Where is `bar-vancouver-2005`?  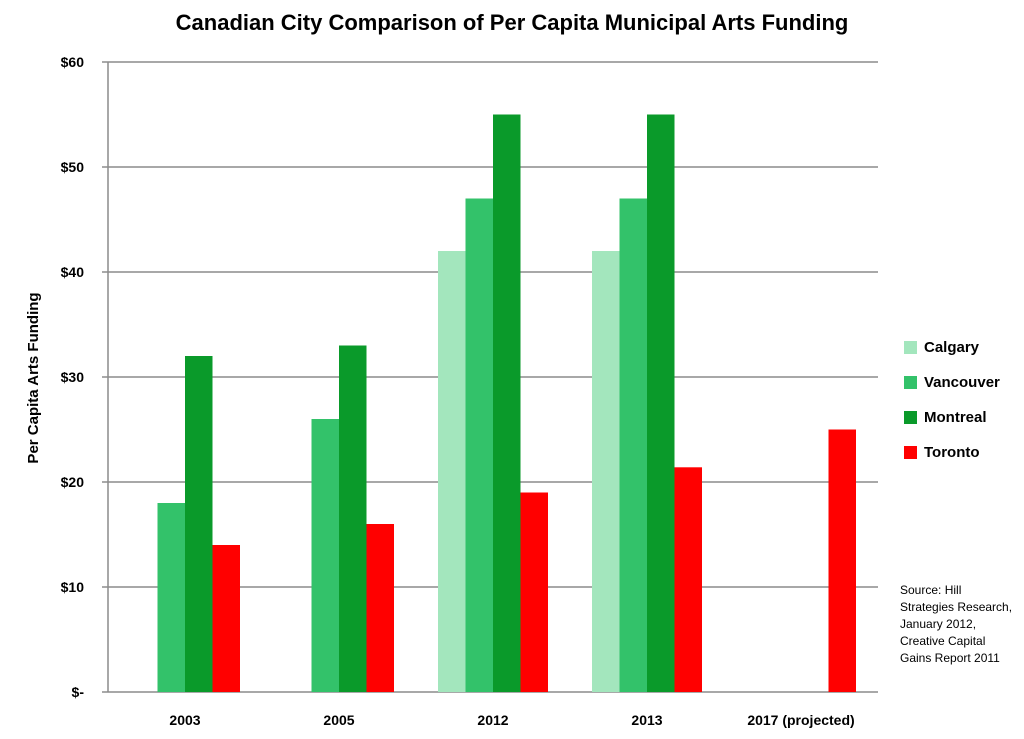
bar-vancouver-2005 is located at coordinates (325, 555).